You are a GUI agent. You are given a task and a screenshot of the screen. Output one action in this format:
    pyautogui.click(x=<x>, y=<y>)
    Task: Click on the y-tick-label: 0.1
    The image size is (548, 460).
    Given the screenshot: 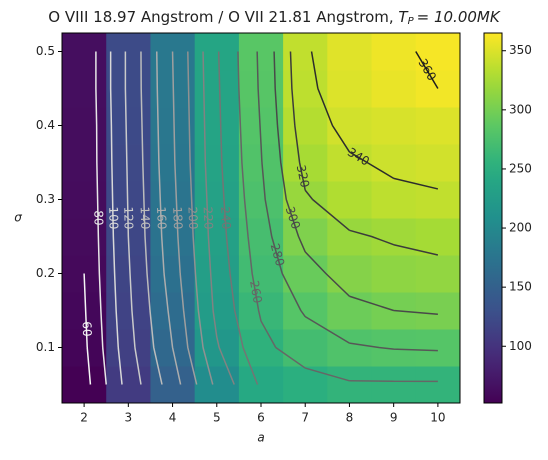 What is the action you would take?
    pyautogui.click(x=45, y=347)
    